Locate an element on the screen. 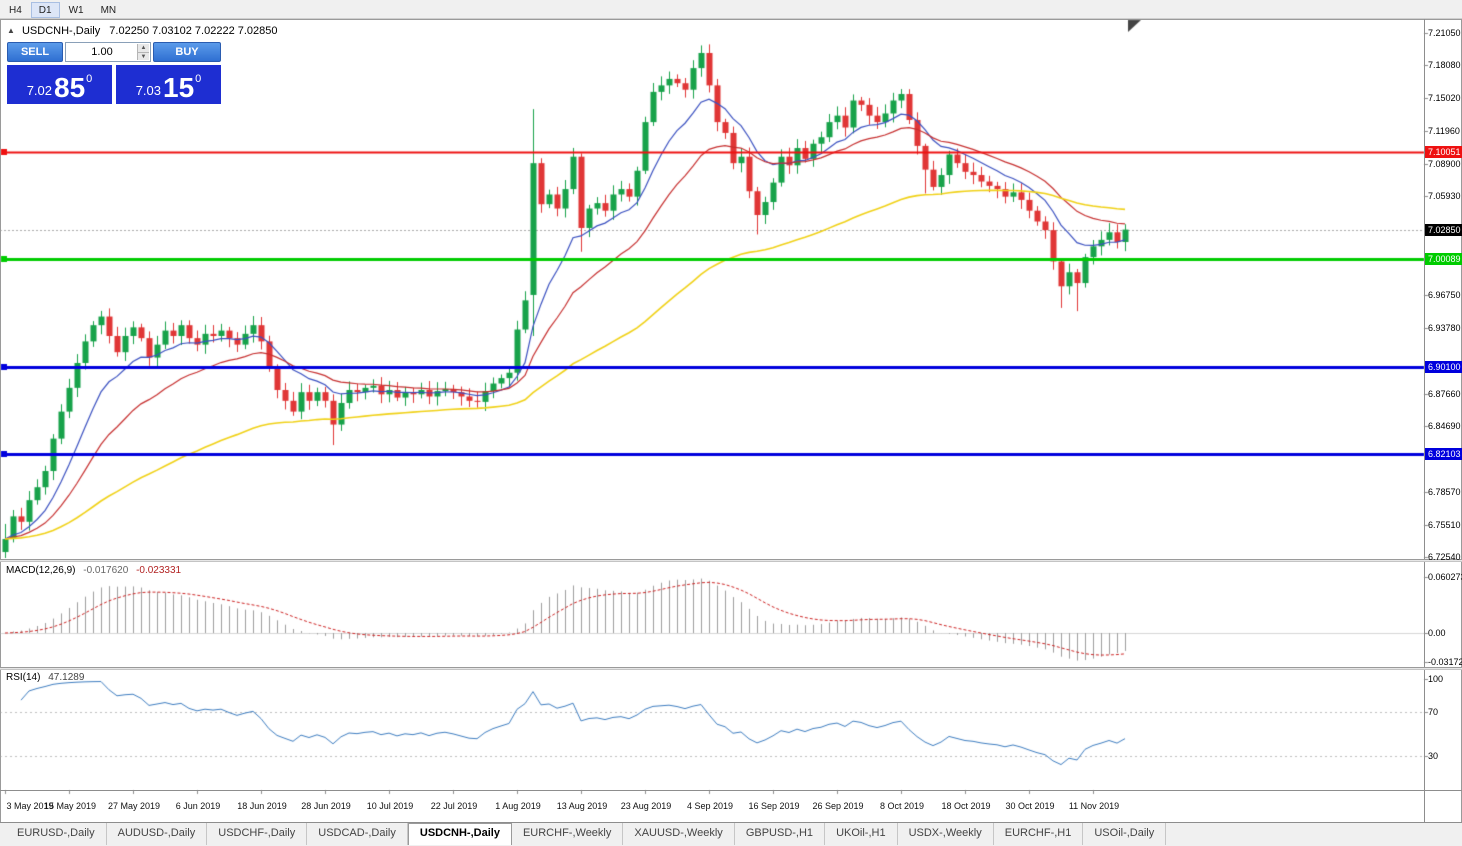 Image resolution: width=1462 pixels, height=846 pixels. buy-button: BUY is located at coordinates (187, 52).